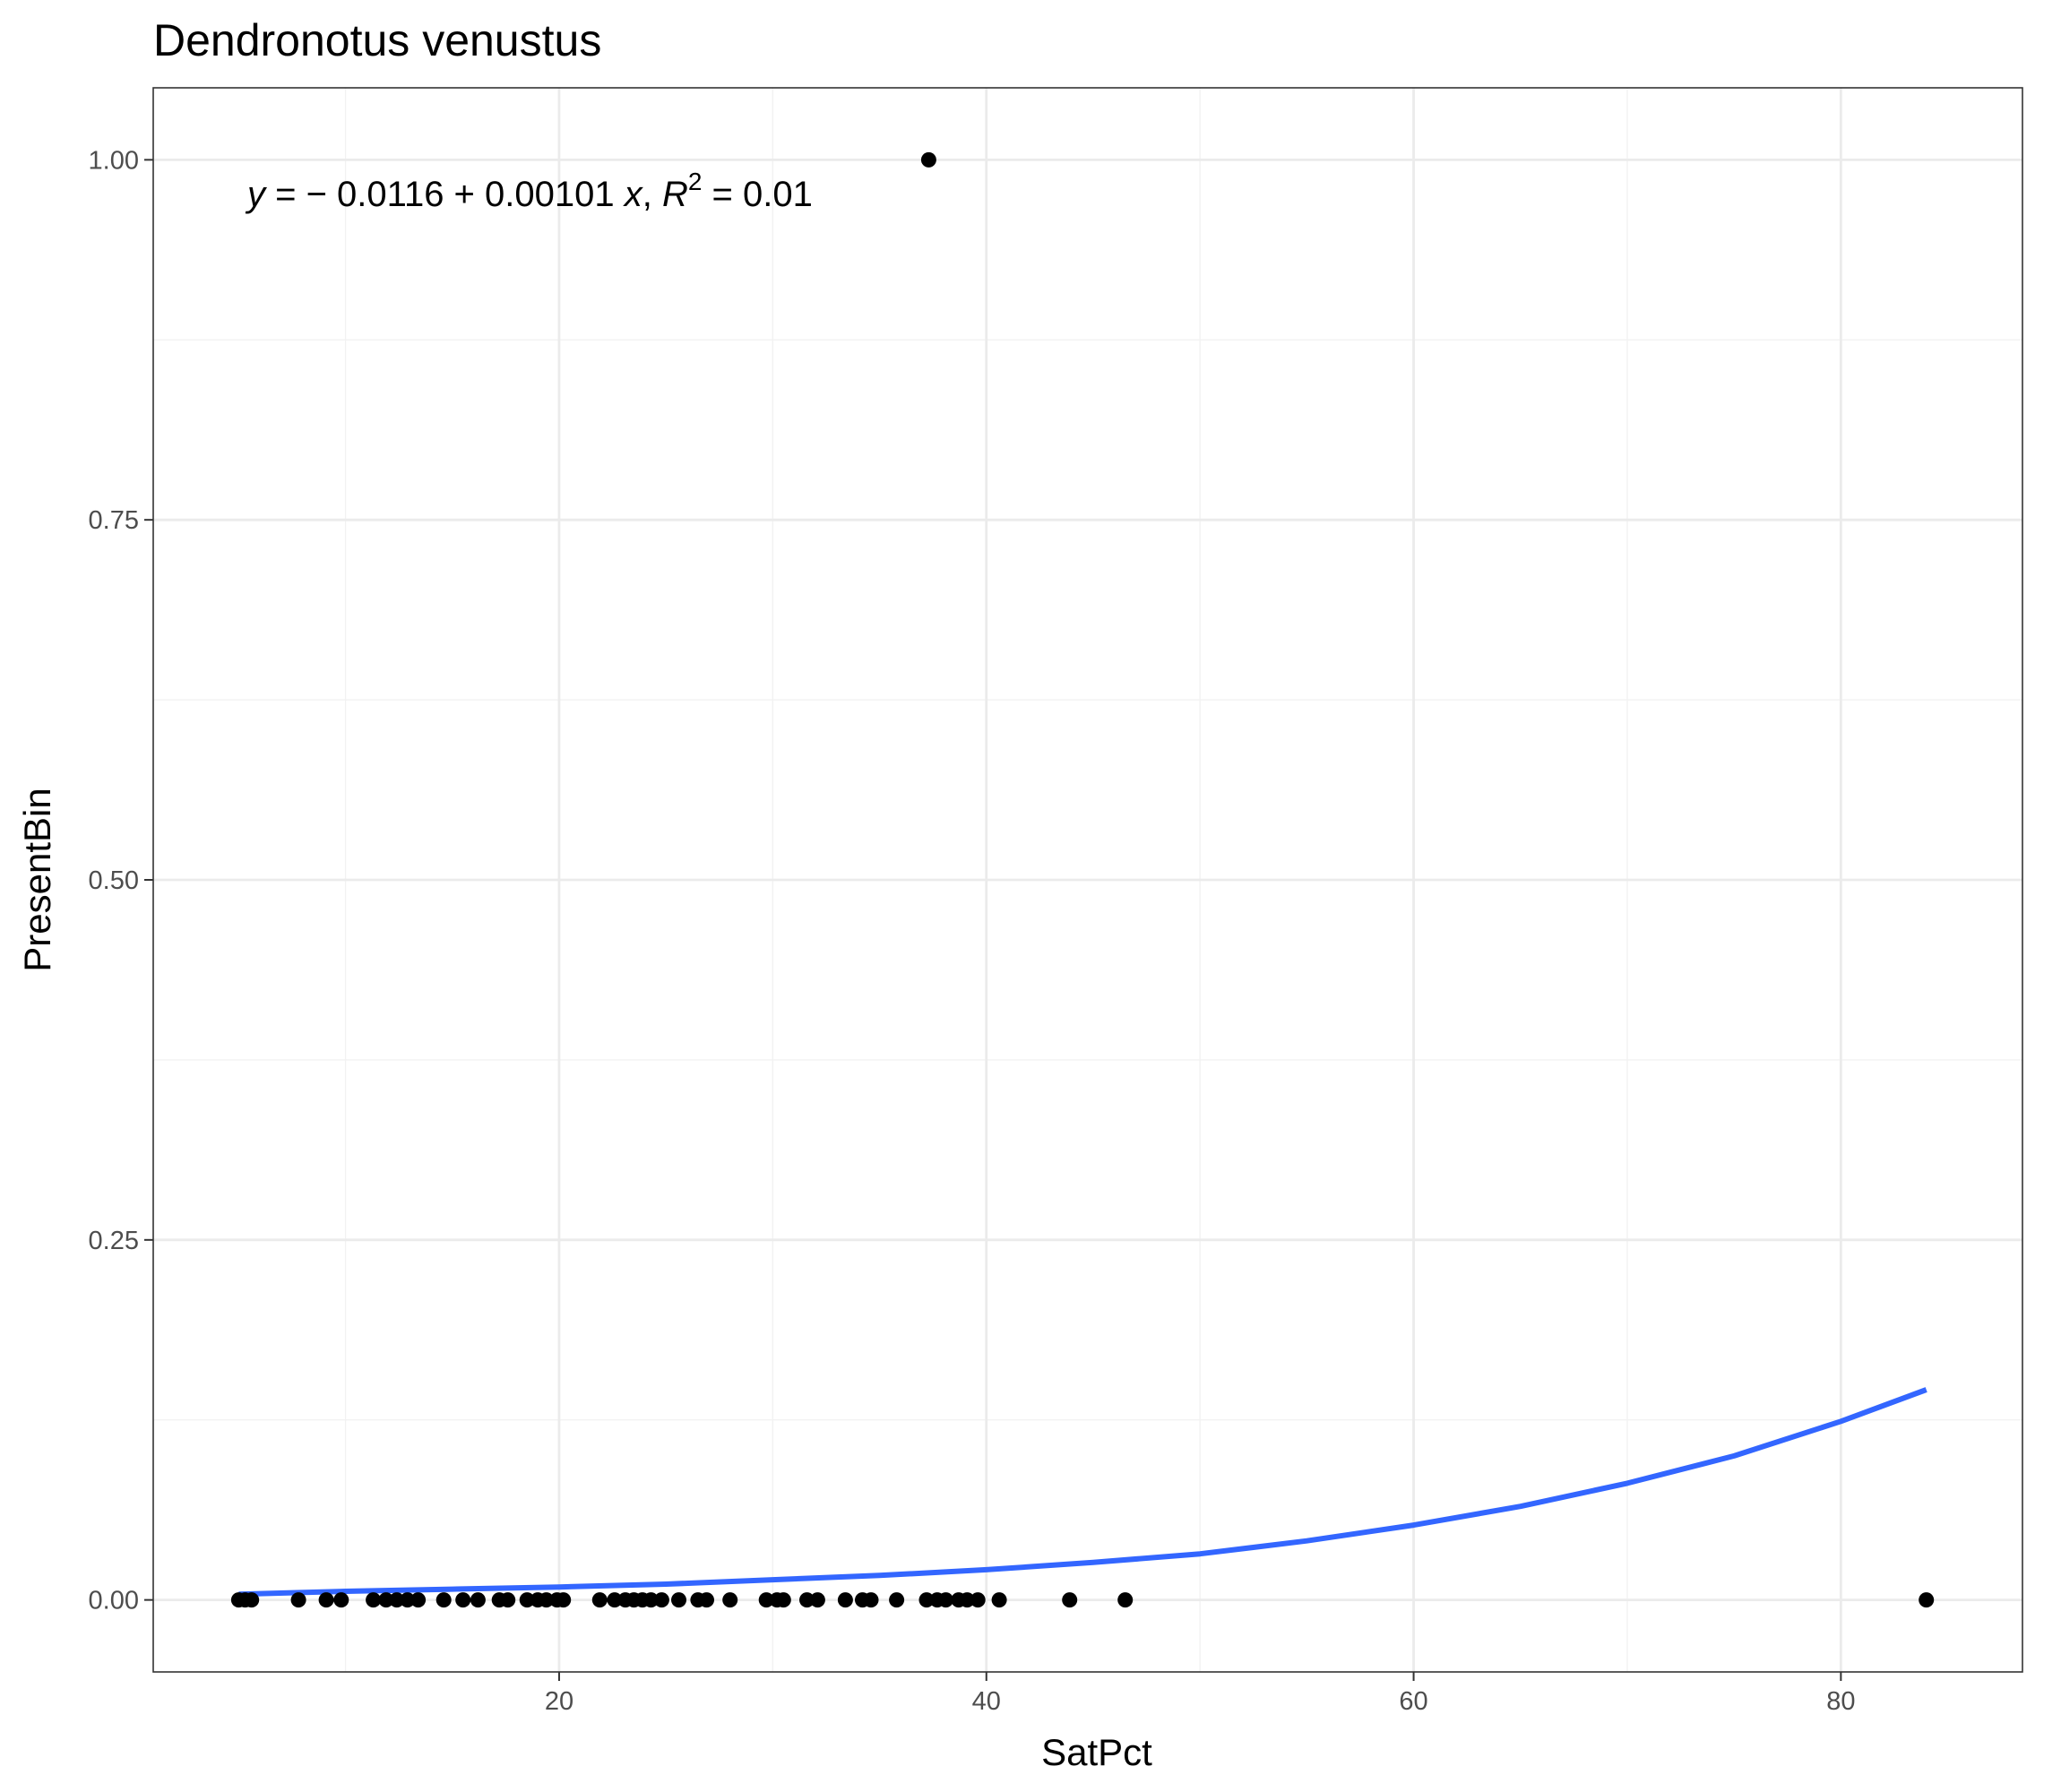 The height and width of the screenshot is (1792, 2061). I want to click on equation-lhs: y, so click(256, 194).